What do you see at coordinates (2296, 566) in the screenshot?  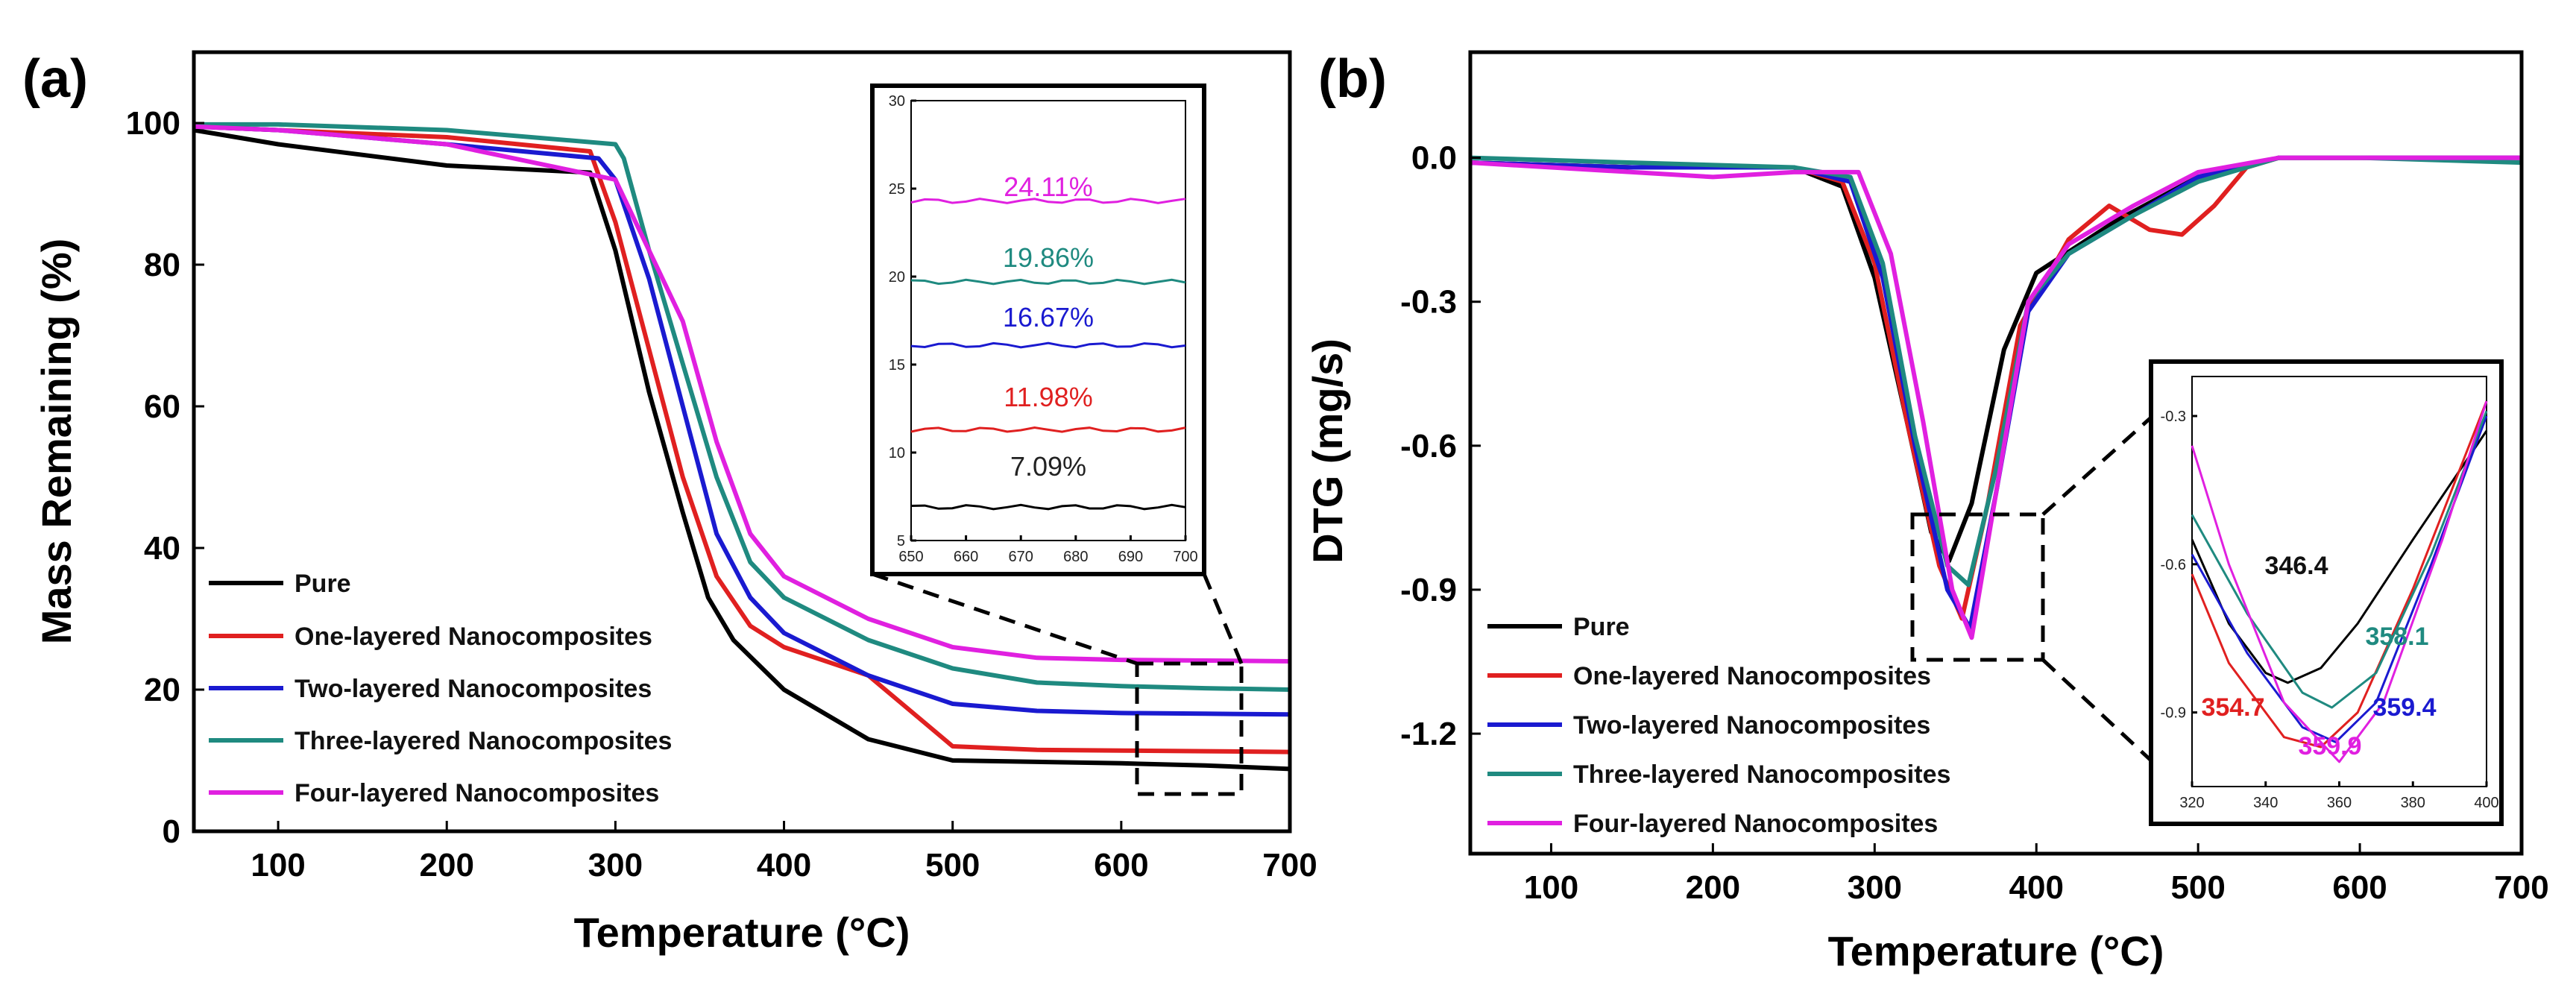 I see `inset-label: 346.4` at bounding box center [2296, 566].